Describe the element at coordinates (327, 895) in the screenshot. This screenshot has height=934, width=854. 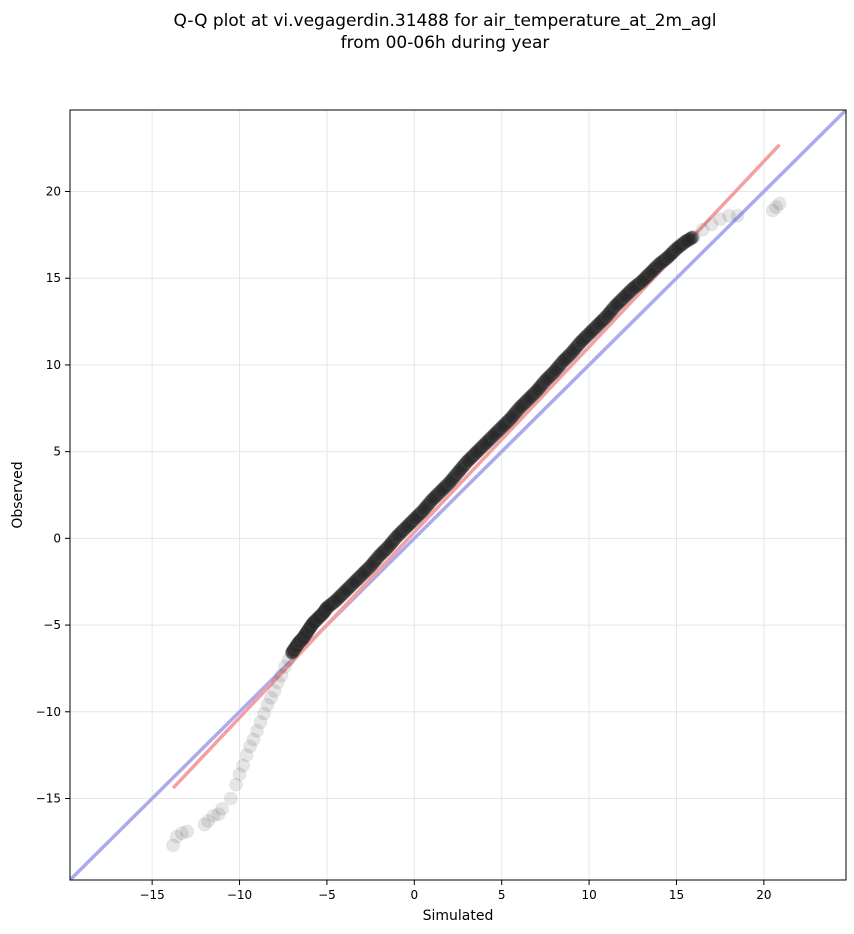
I see `x-tick-label: −5` at that location.